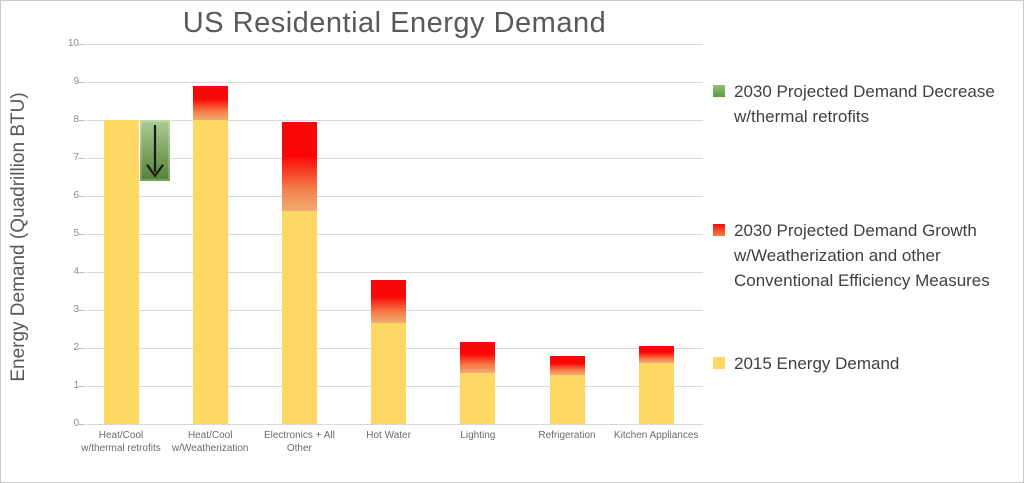 The width and height of the screenshot is (1024, 483). I want to click on x-tick-label: Electronics + All Other, so click(299, 442).